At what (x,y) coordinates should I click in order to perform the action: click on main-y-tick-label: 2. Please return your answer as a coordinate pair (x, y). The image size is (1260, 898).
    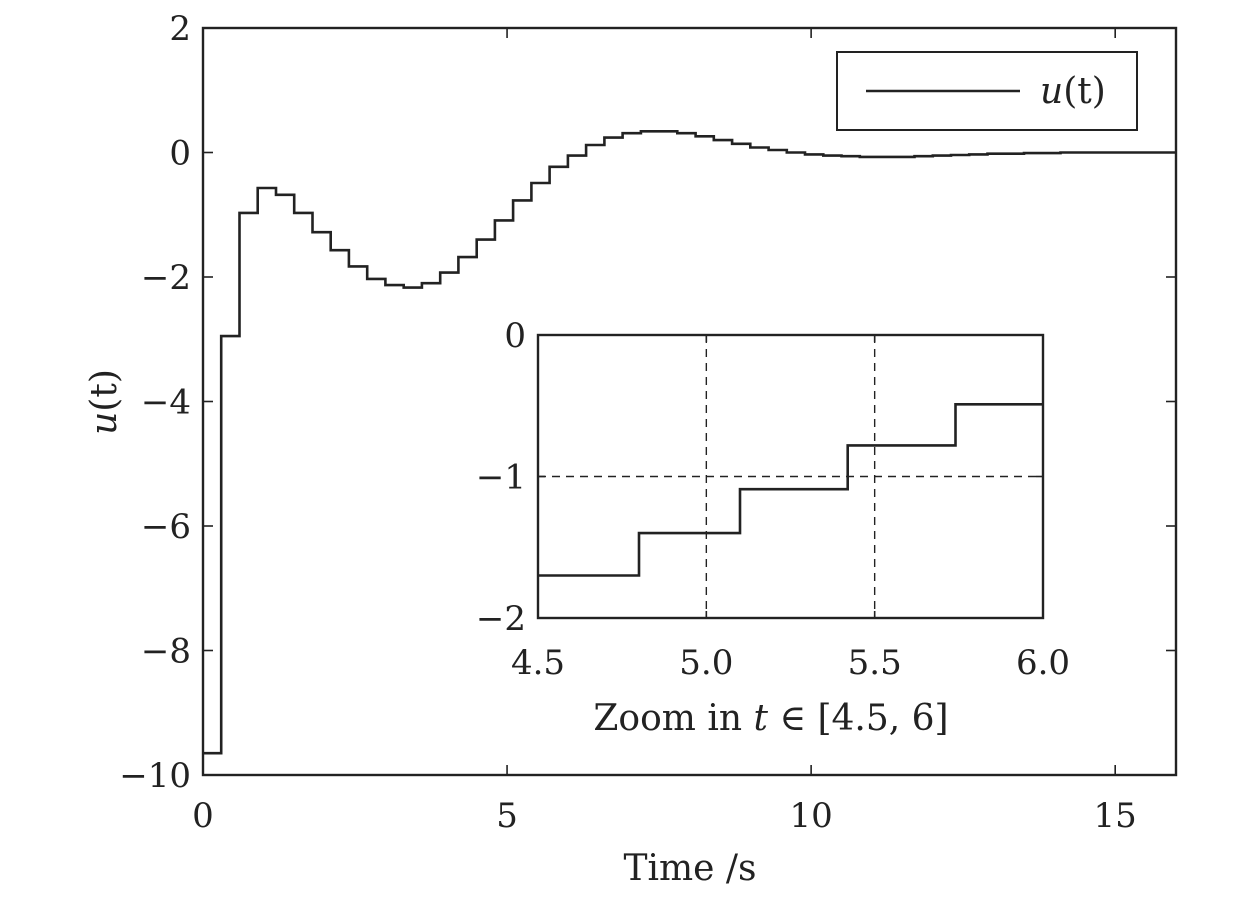
    Looking at the image, I should click on (180, 29).